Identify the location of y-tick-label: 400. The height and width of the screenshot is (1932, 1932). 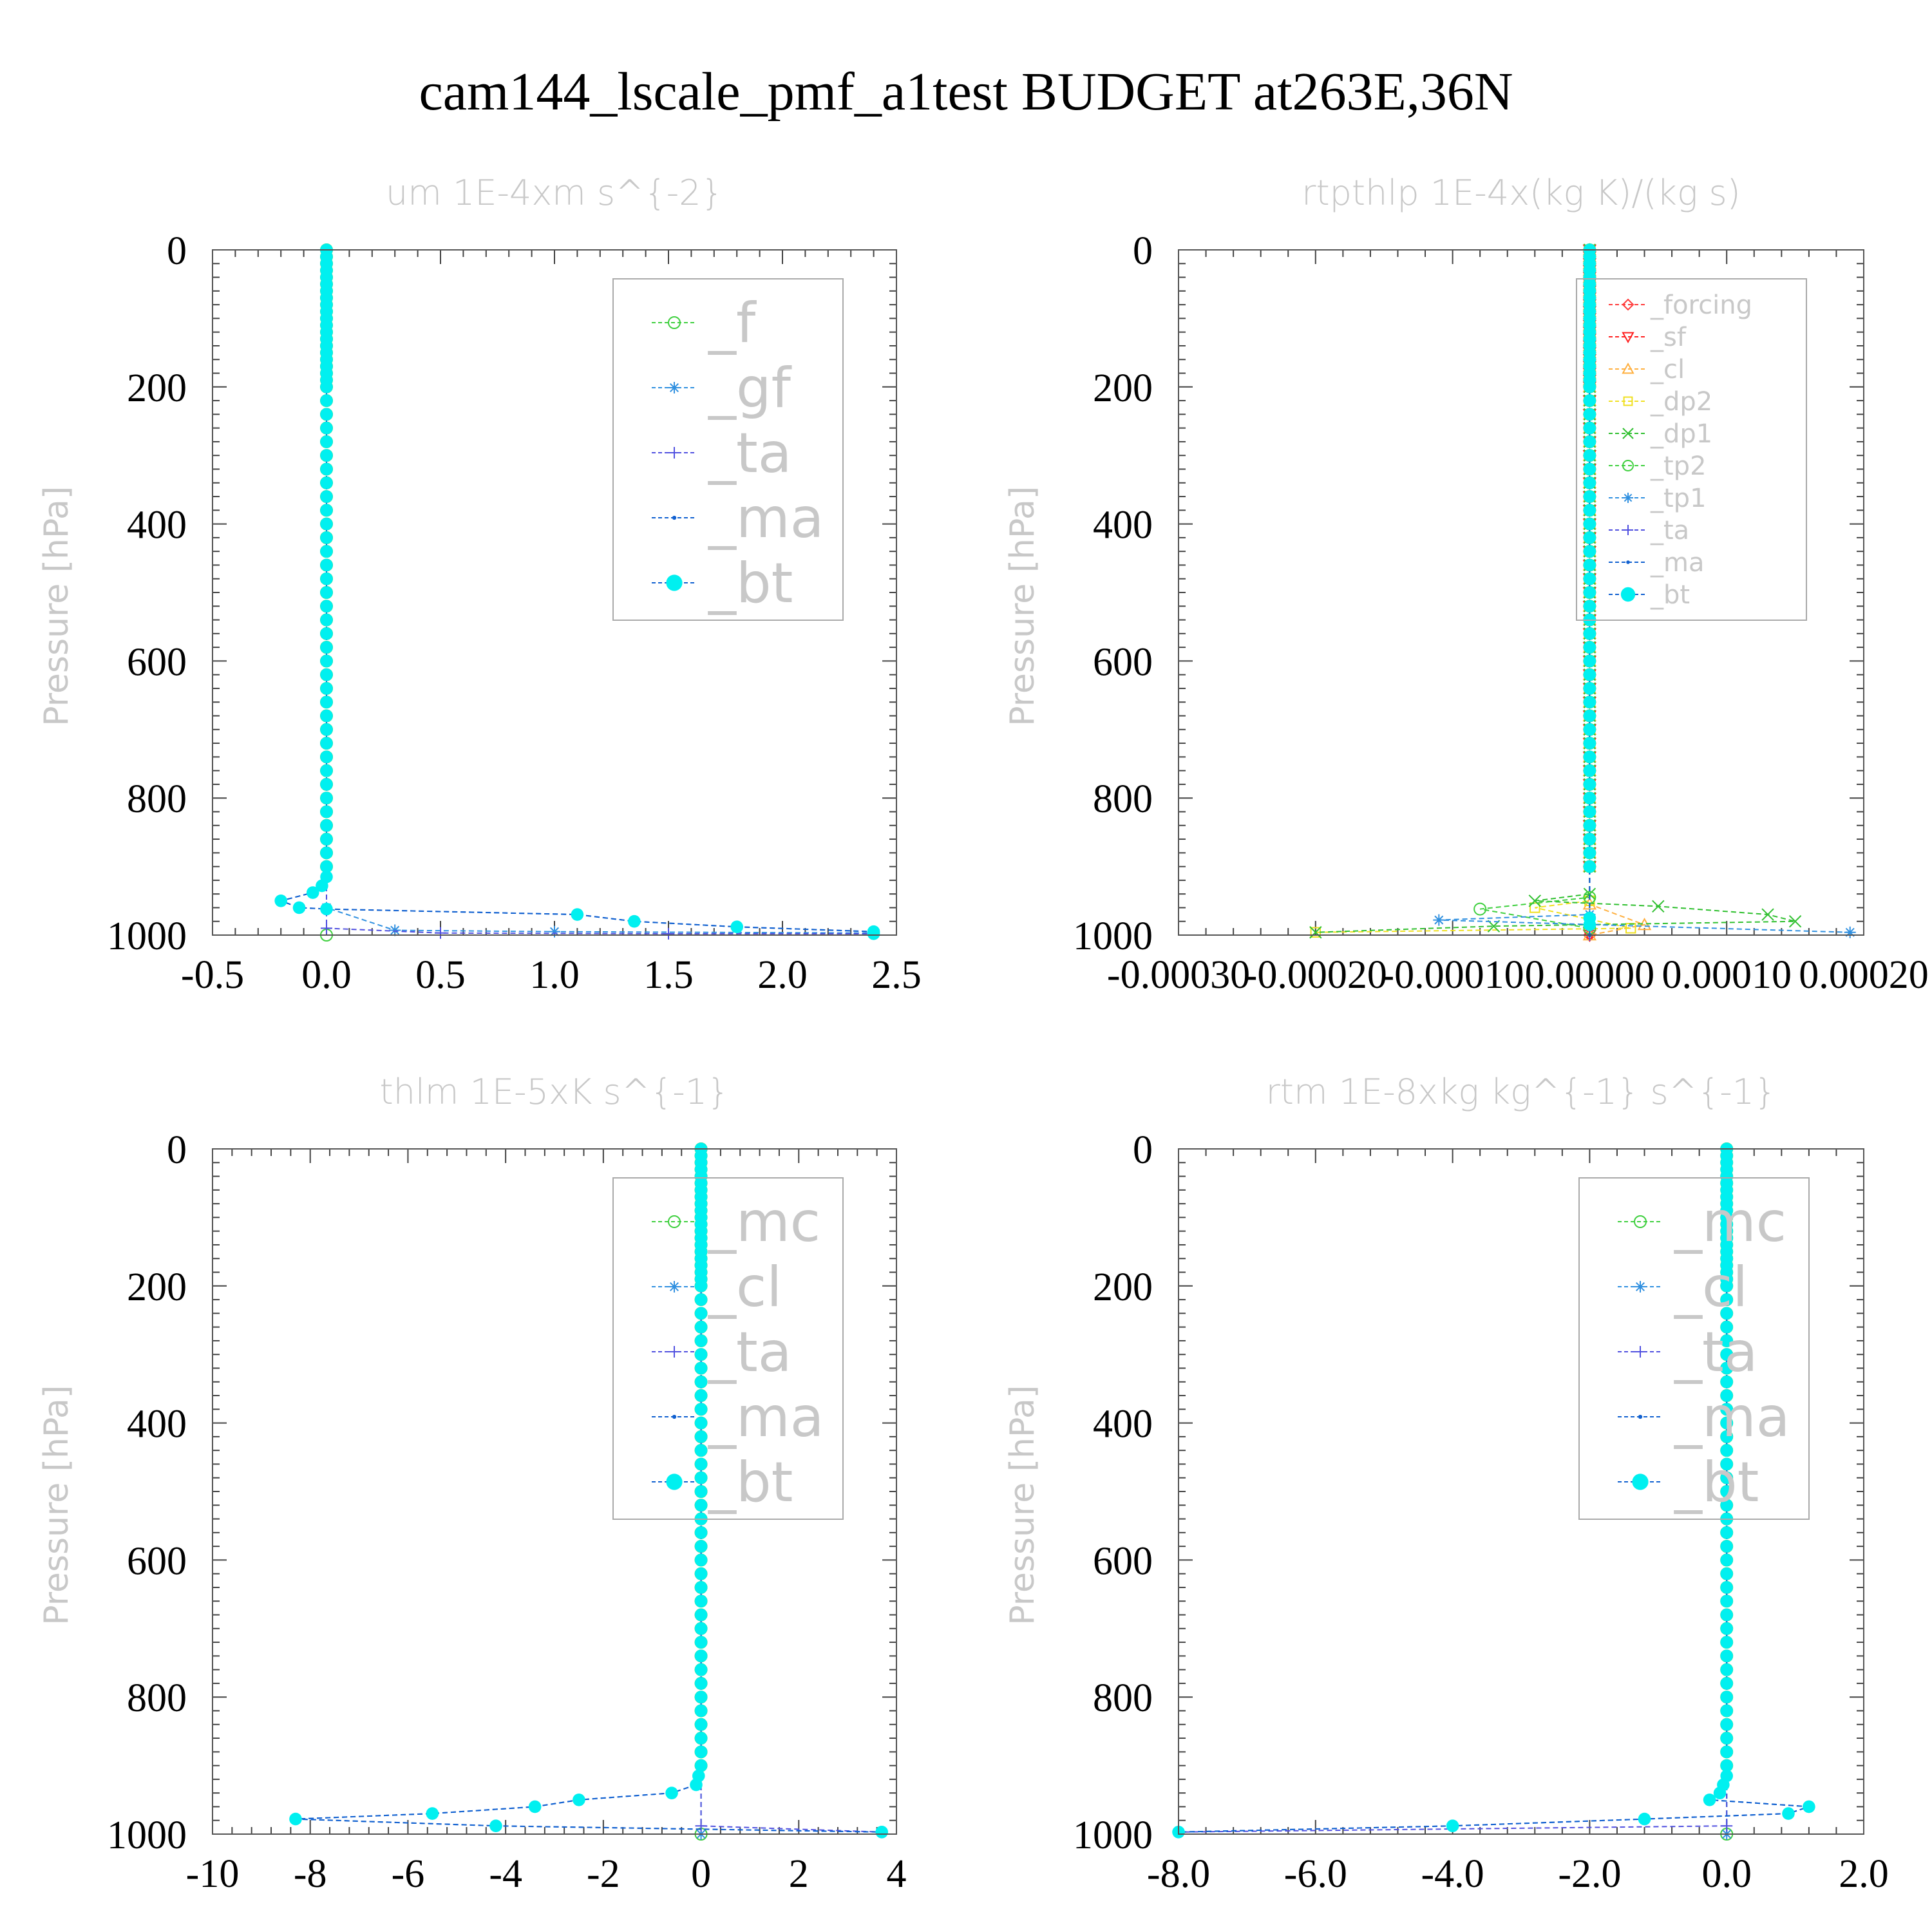
(1123, 525).